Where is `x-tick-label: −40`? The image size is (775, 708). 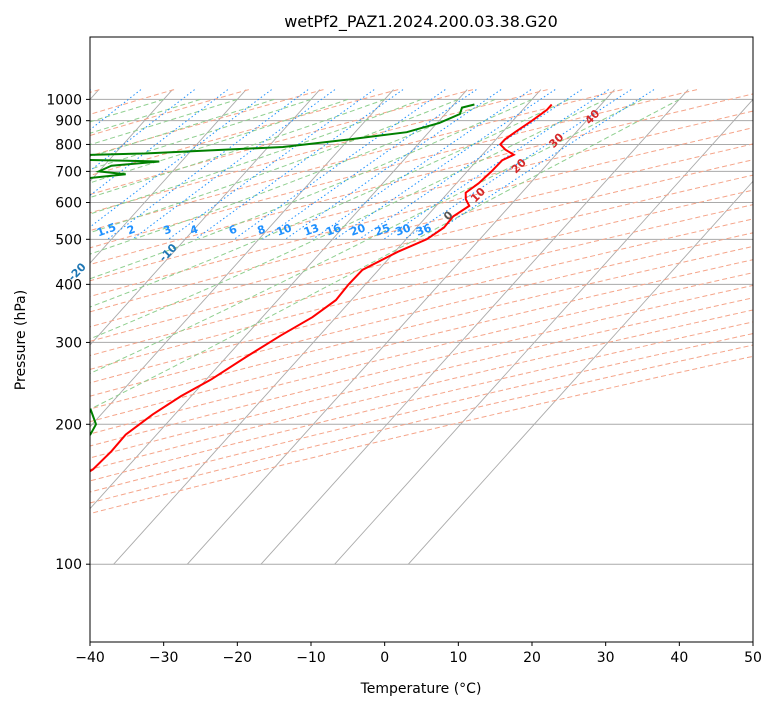 x-tick-label: −40 is located at coordinates (90, 658).